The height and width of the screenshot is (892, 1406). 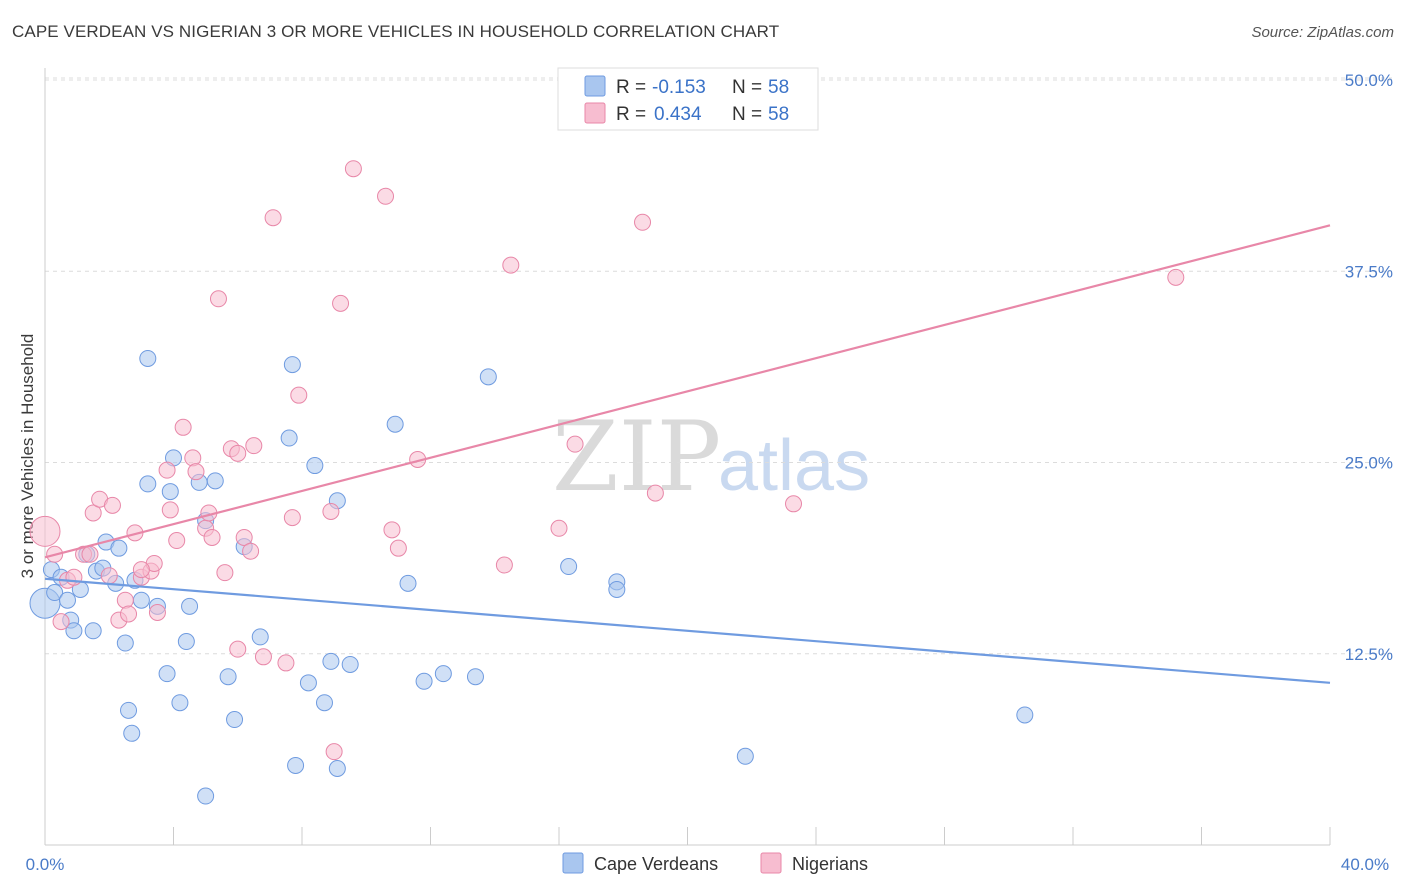 I want to click on watermark-atlas: atlas, so click(x=794, y=466).